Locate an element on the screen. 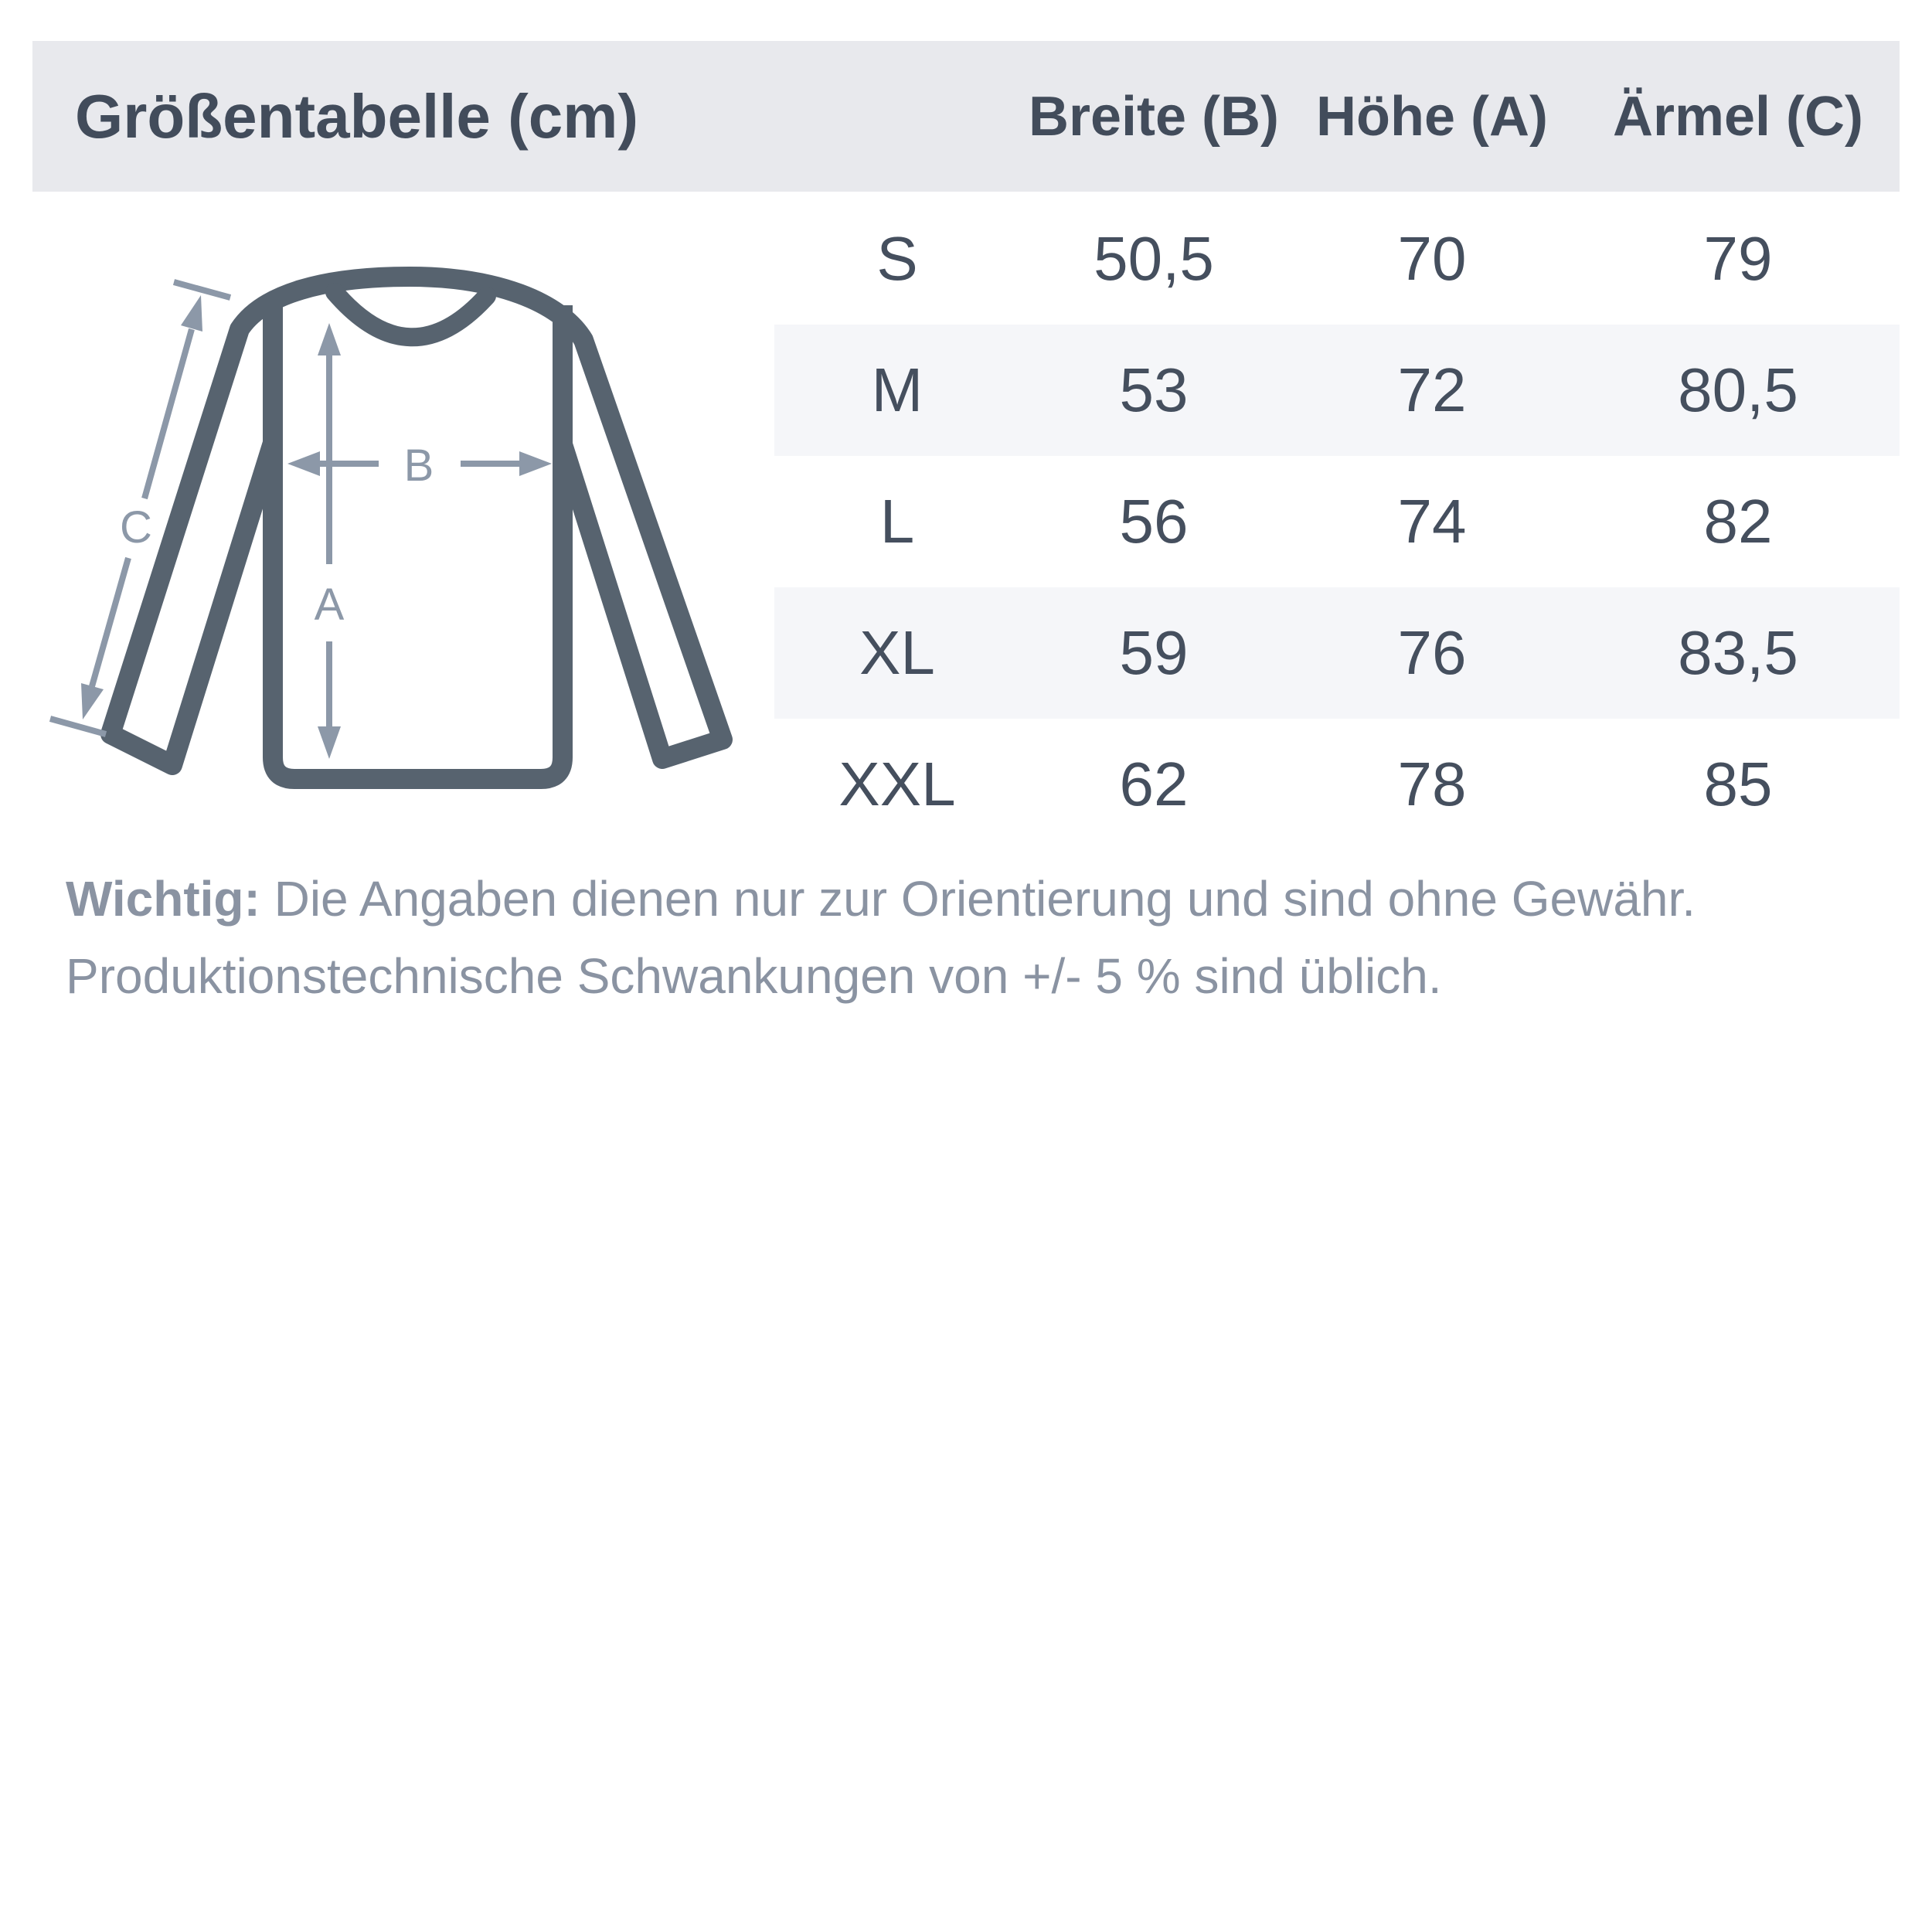 This screenshot has width=1932, height=1932. table-row: S 50,5 70 79 is located at coordinates (1337, 259).